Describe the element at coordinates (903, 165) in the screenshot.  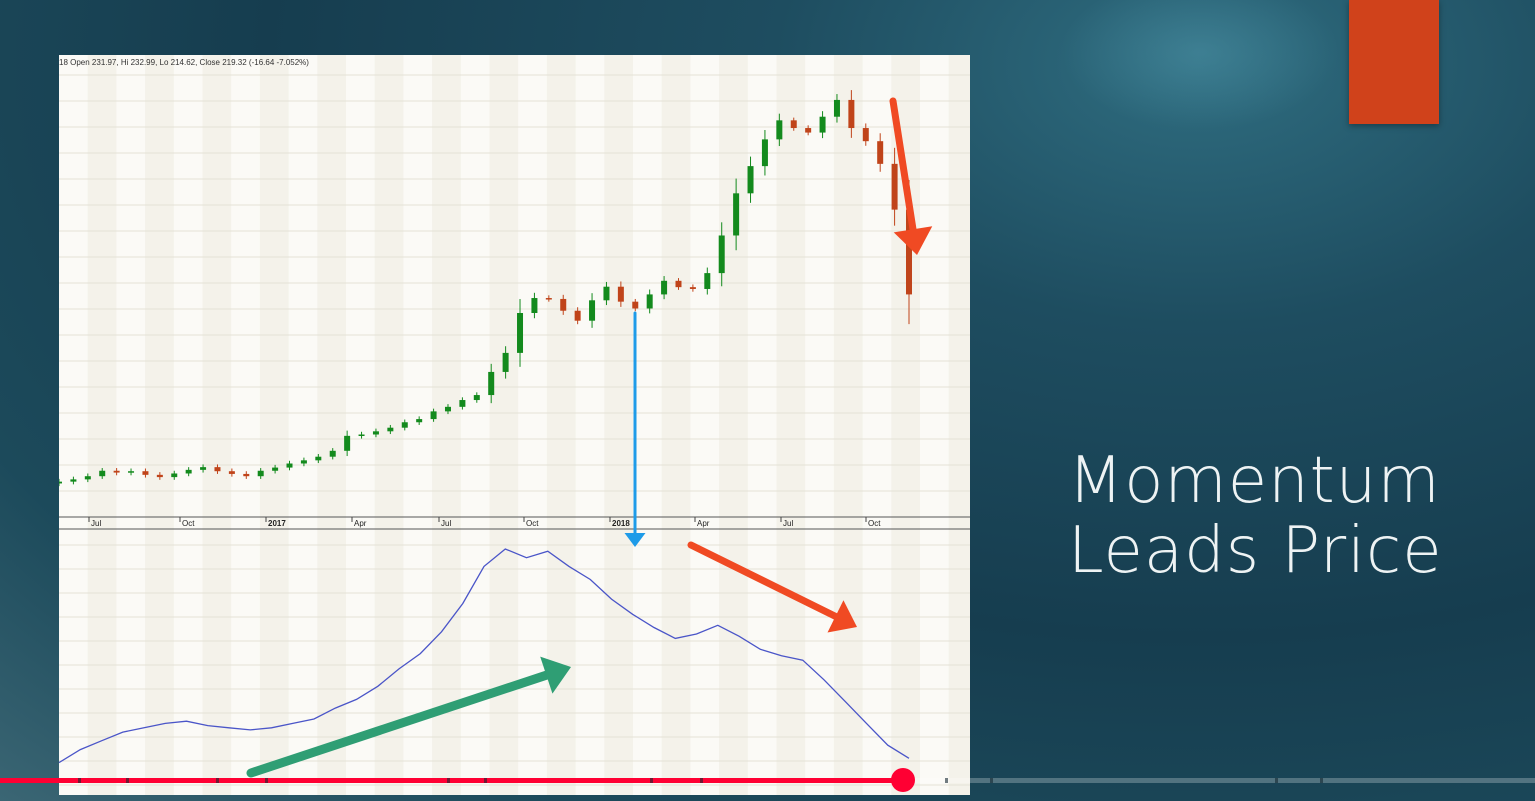
I see `red-arrow-price-shaft` at that location.